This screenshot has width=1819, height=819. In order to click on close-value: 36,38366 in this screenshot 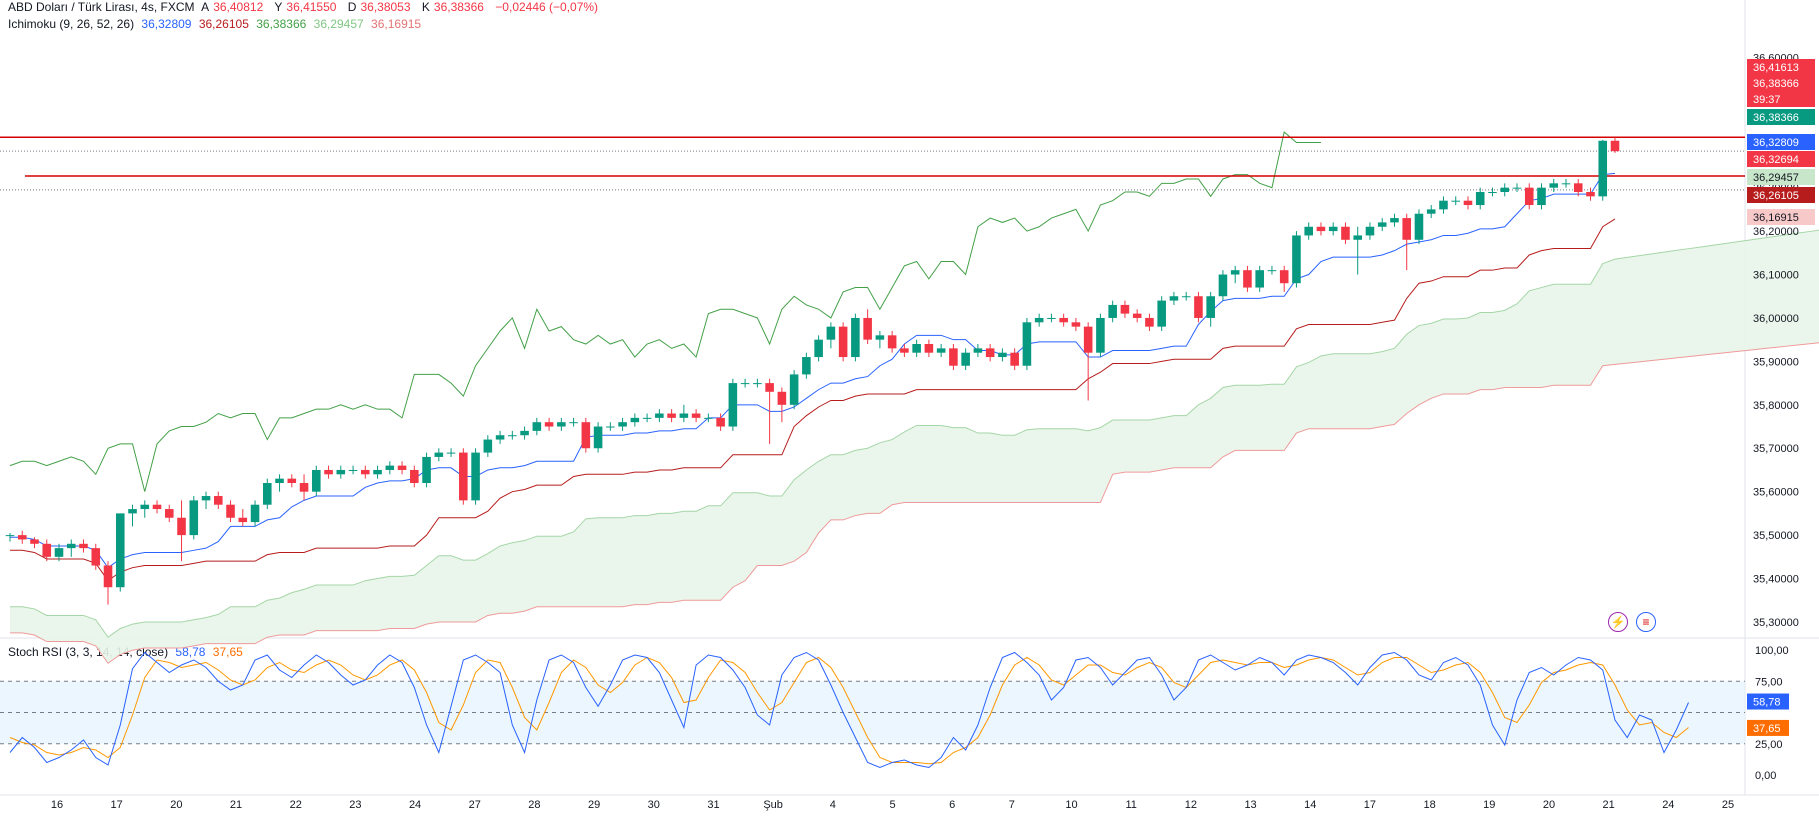, I will do `click(458, 7)`.